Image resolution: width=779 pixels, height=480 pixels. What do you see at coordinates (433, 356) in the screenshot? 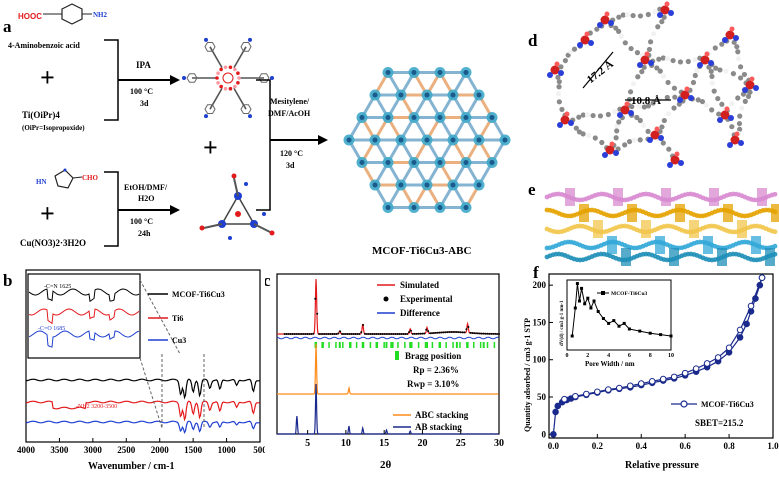
I see `legend-bragg: Bragg position` at bounding box center [433, 356].